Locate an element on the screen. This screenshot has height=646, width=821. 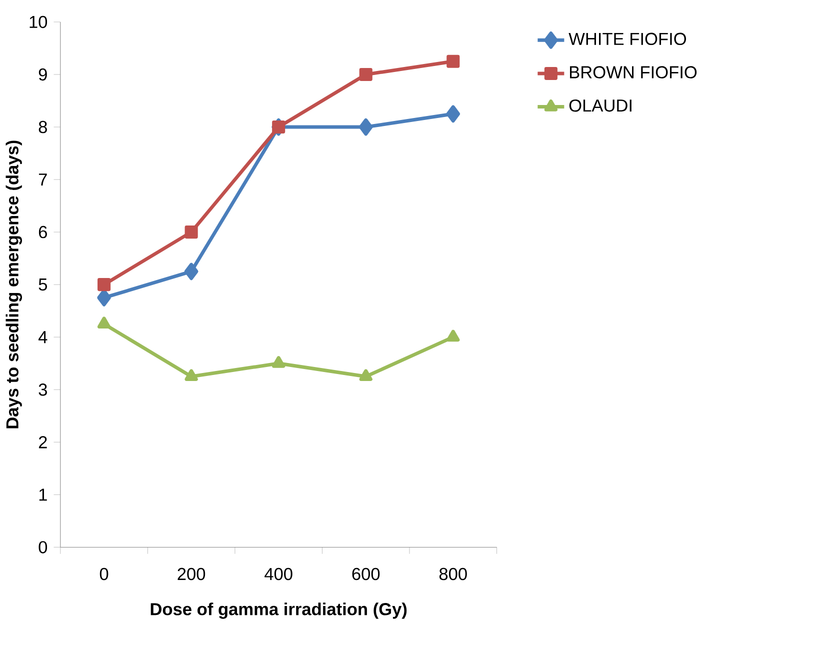
x-tick-label: 0 is located at coordinates (104, 574).